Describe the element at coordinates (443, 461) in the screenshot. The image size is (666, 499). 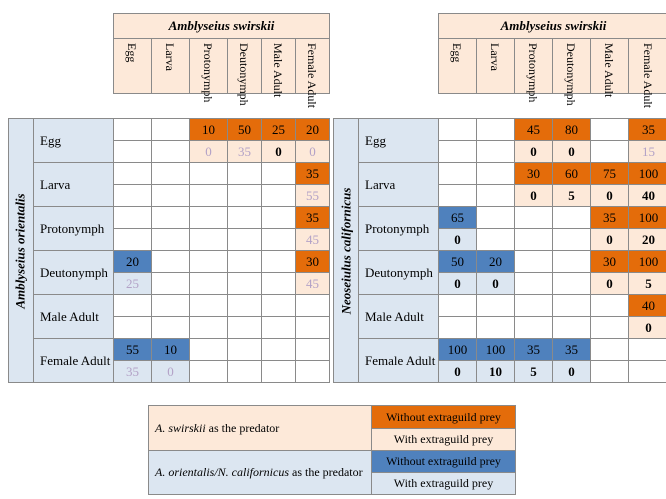
I see `legend-other-without: Without extraguild prey` at that location.